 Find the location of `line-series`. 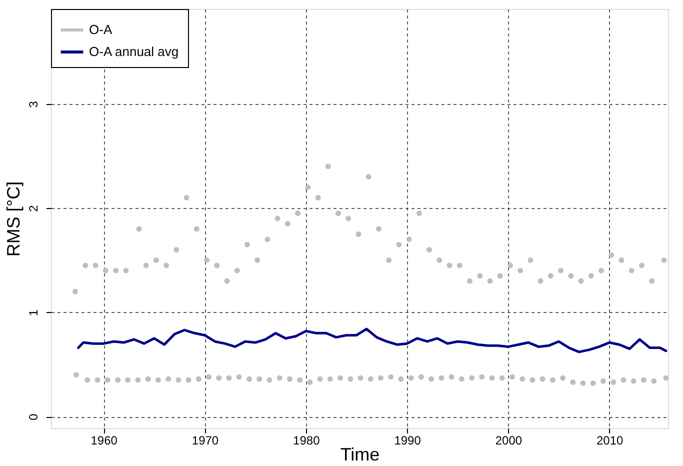

line-series is located at coordinates (372, 341).